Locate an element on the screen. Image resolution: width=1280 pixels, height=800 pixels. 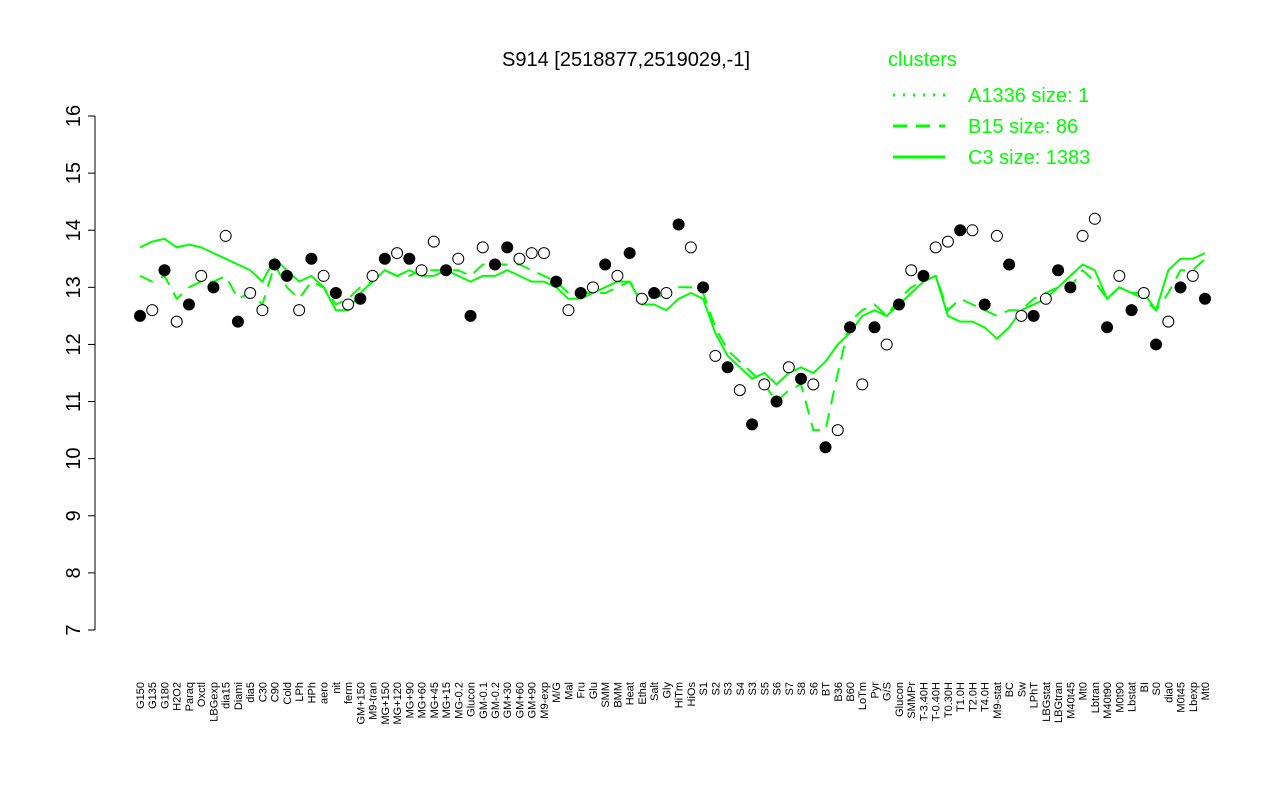
x-tick-label: MG+120 is located at coordinates (398, 703).